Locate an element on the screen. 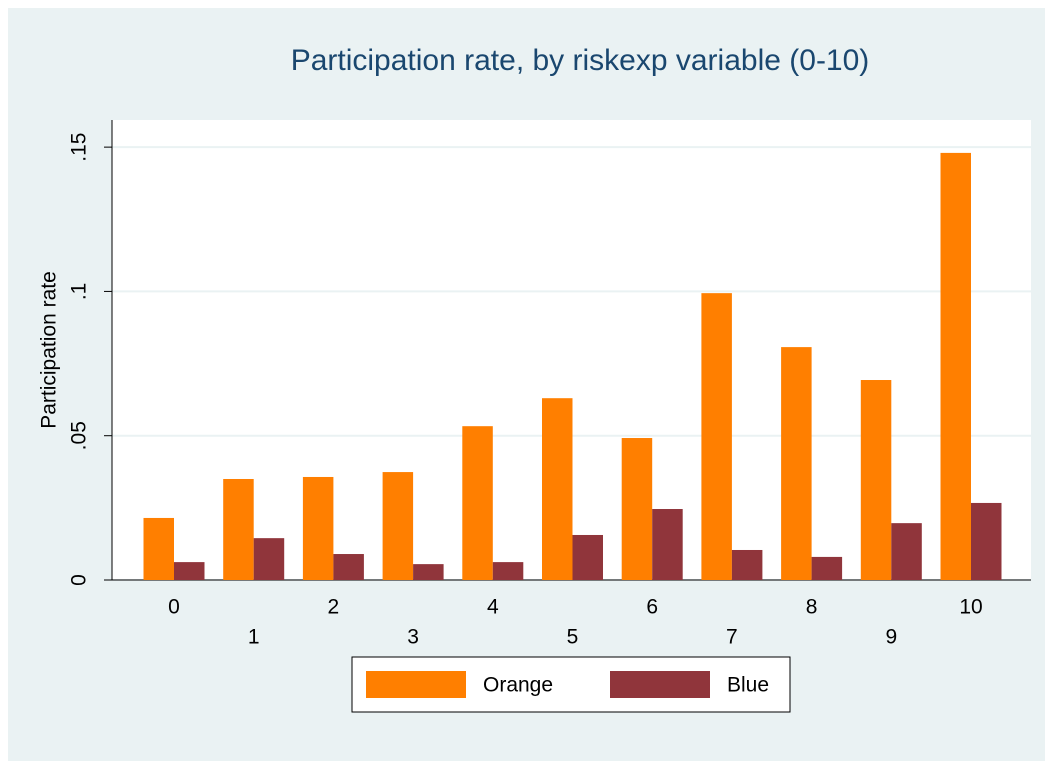 This screenshot has height=769, width=1053. x-tick-label: 8 is located at coordinates (812, 607).